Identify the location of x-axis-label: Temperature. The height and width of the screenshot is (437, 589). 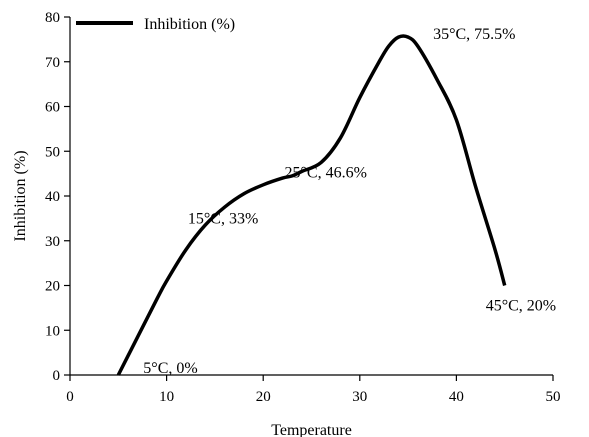
(311, 429).